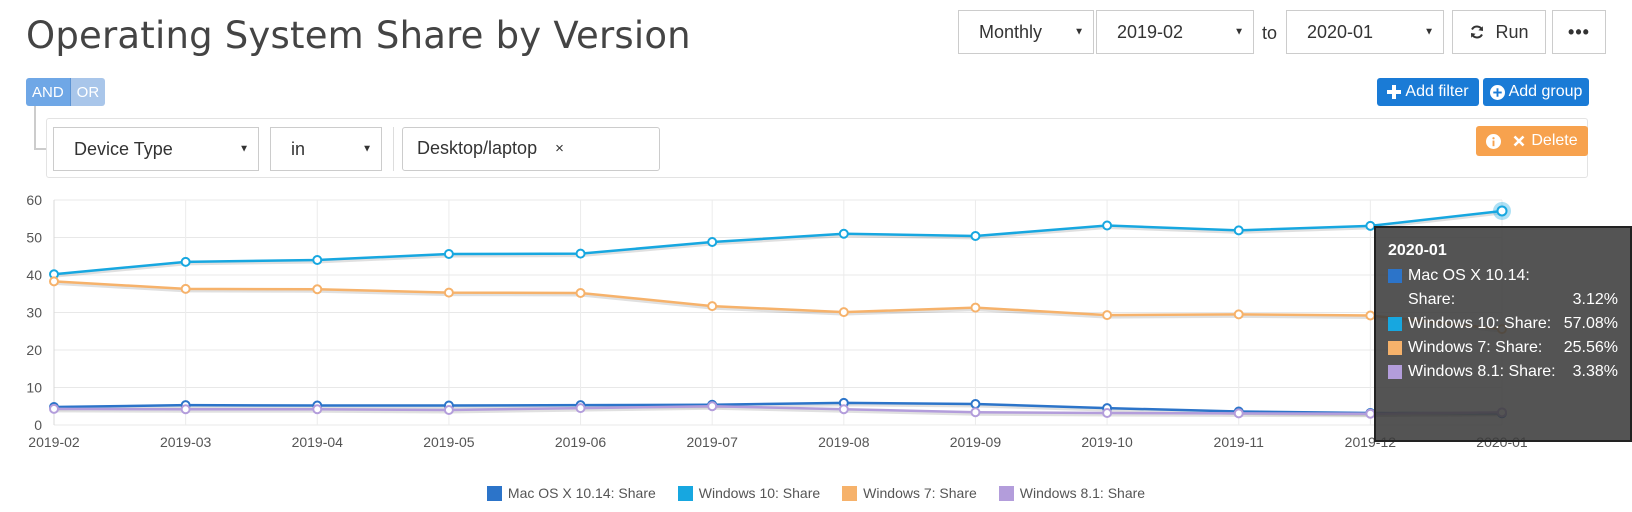 This screenshot has height=512, width=1632. I want to click on filter-value-tag: Desktop/laptop ×, so click(490, 148).